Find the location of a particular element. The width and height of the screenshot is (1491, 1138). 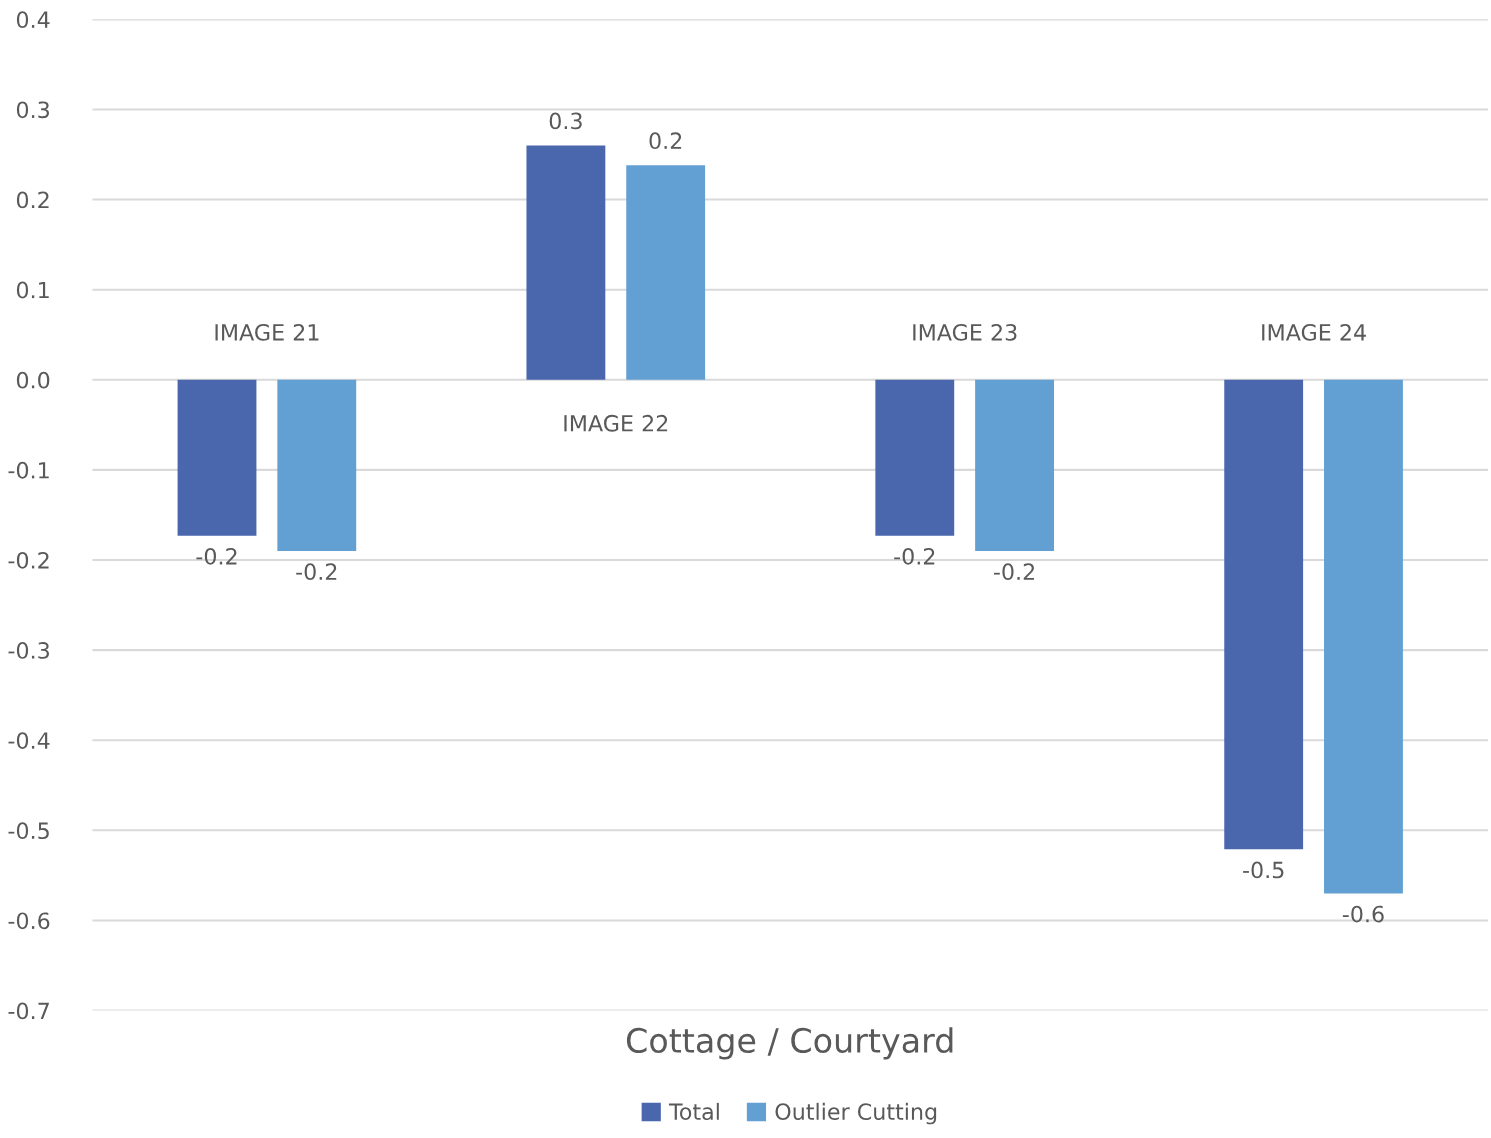

y-tick-label: -0.2 is located at coordinates (28, 560).